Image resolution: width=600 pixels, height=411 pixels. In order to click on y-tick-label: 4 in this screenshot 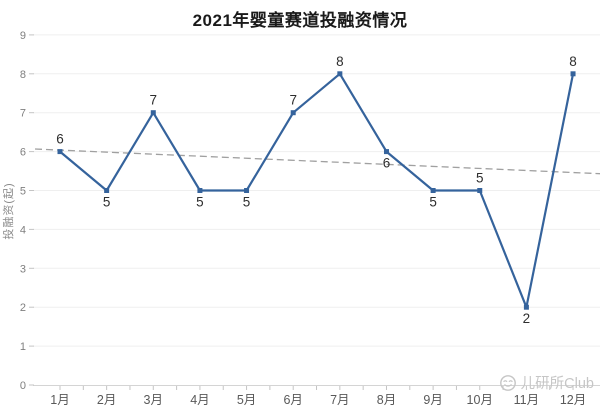, I will do `click(23, 230)`.